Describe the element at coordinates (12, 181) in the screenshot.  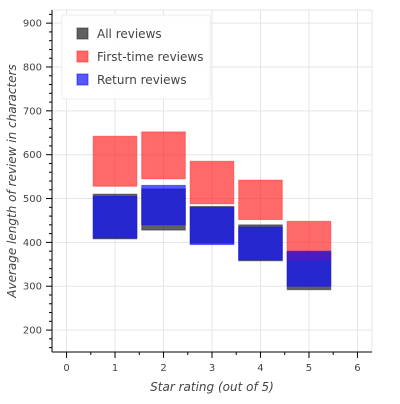
I see `y-axis-title: Average length of review in characters` at that location.